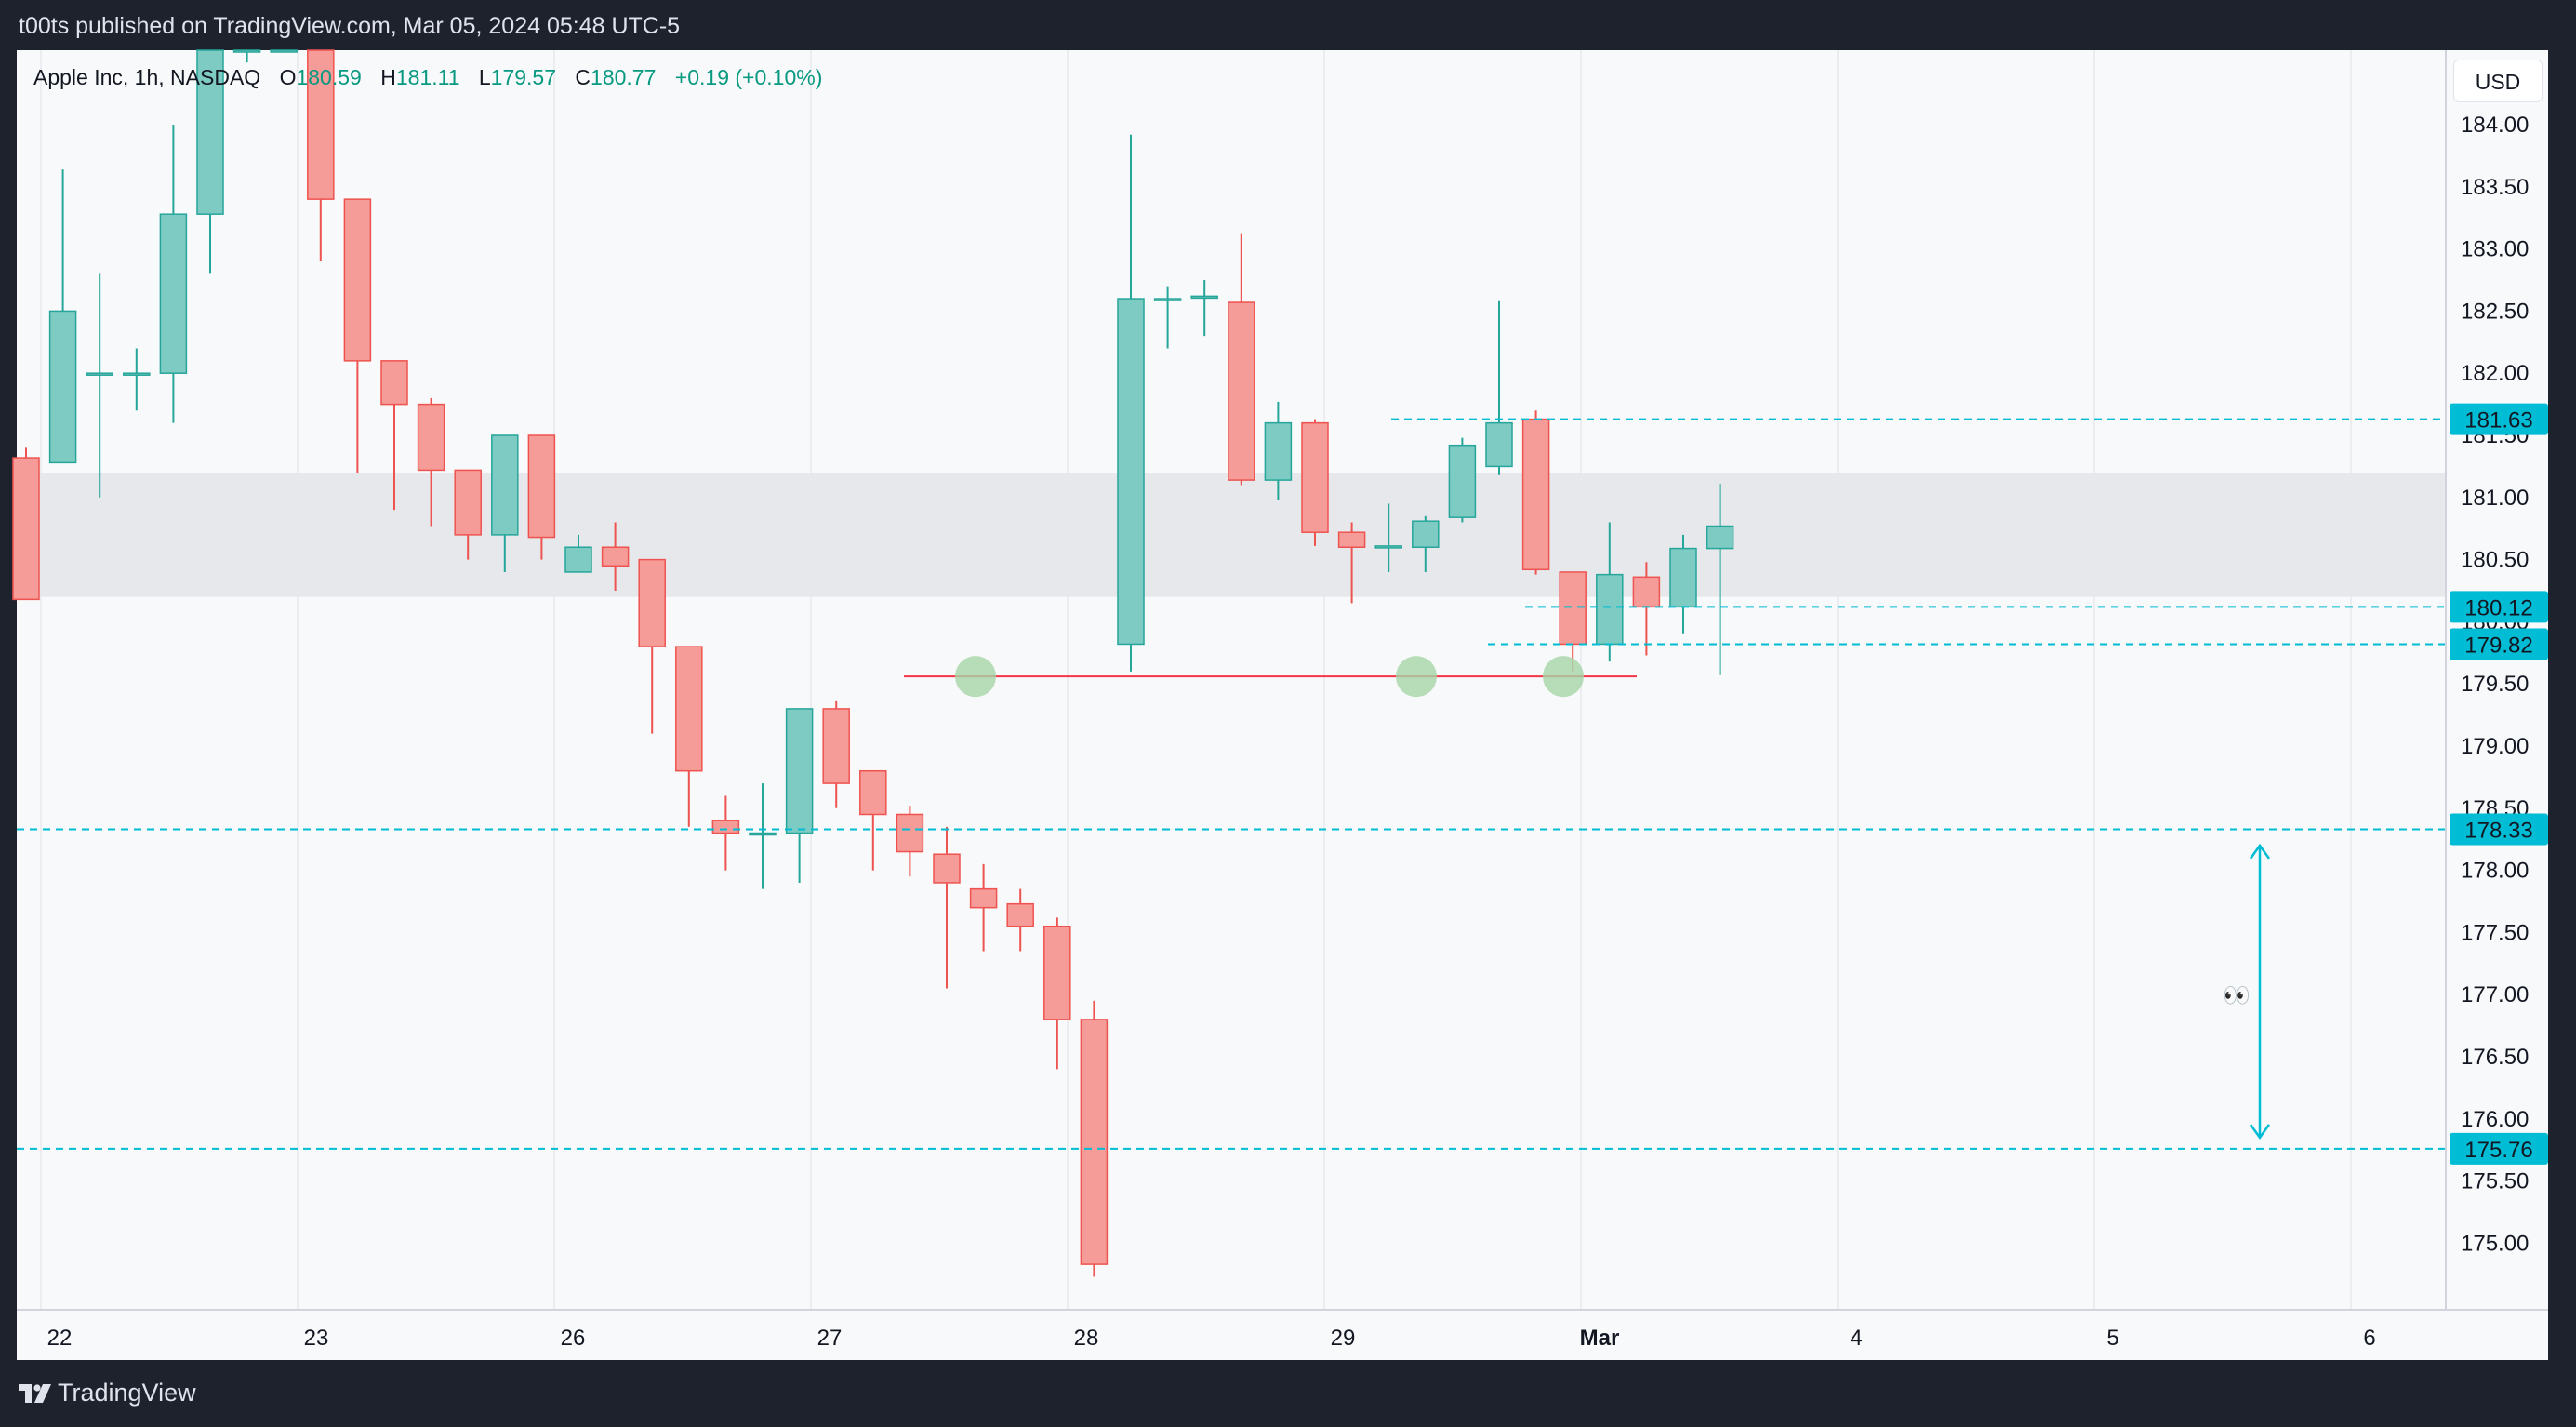 This screenshot has width=2576, height=1427. Describe the element at coordinates (2495, 1119) in the screenshot. I see `price-tick-label: 176.00` at that location.